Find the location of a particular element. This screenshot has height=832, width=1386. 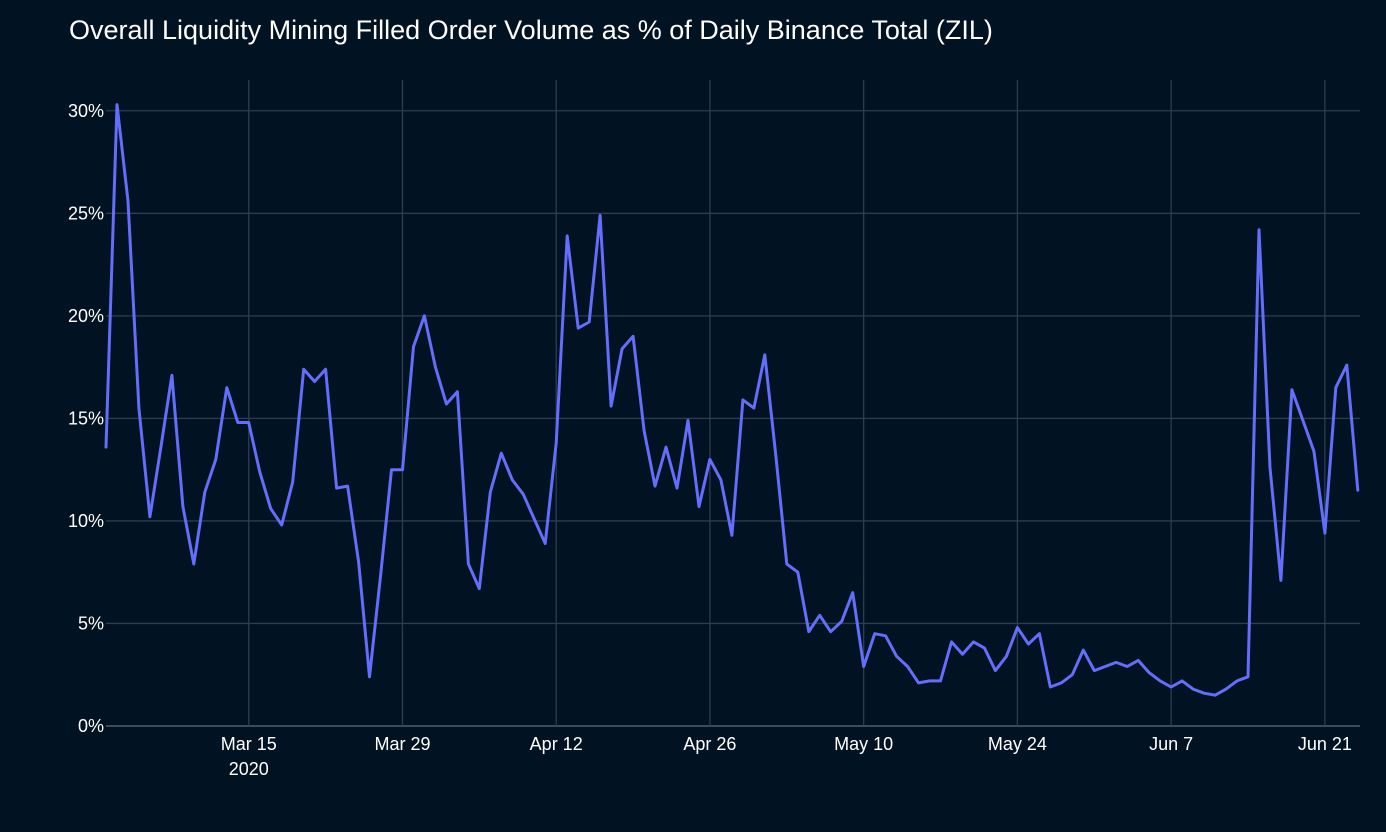

x-tick-label: Jun 21 is located at coordinates (1325, 744).